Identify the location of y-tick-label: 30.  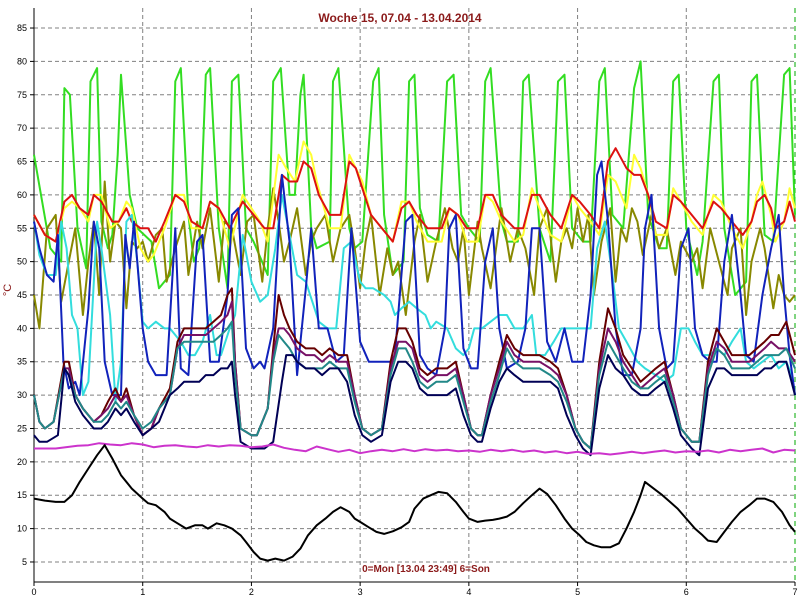
(22, 395).